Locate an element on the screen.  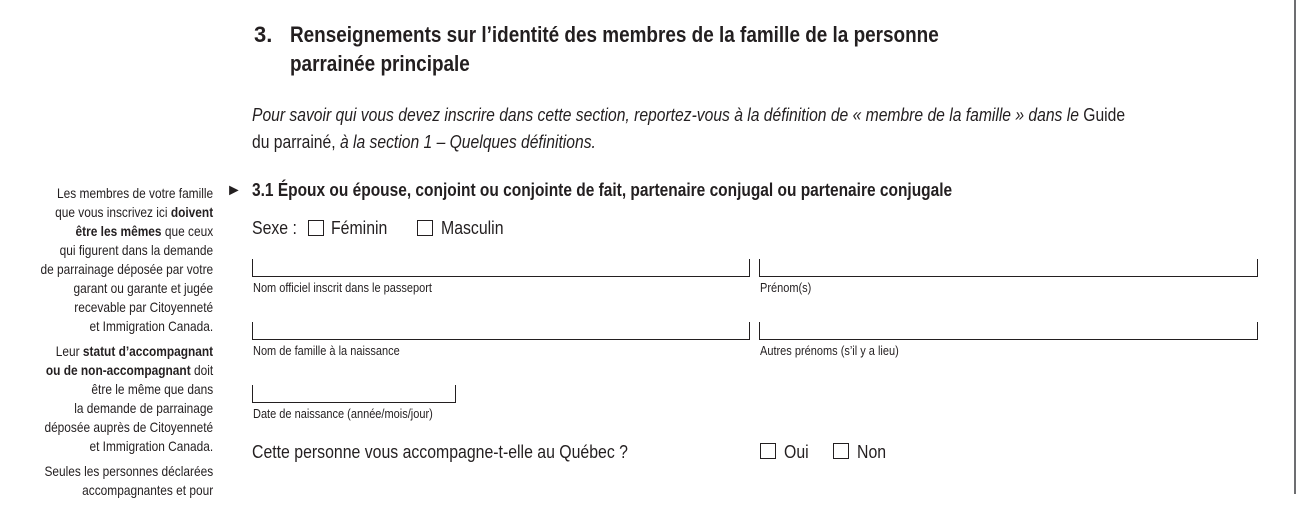
note-line: accompagnantes et pour is located at coordinates (147, 490).